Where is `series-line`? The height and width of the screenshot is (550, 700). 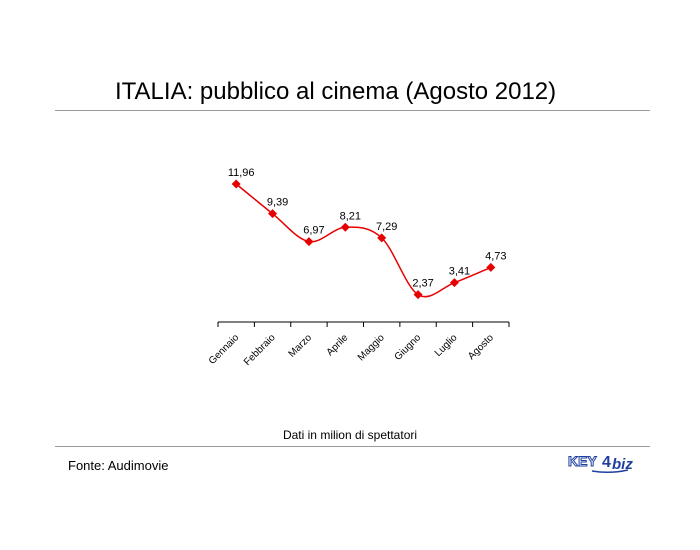
series-line is located at coordinates (363, 240).